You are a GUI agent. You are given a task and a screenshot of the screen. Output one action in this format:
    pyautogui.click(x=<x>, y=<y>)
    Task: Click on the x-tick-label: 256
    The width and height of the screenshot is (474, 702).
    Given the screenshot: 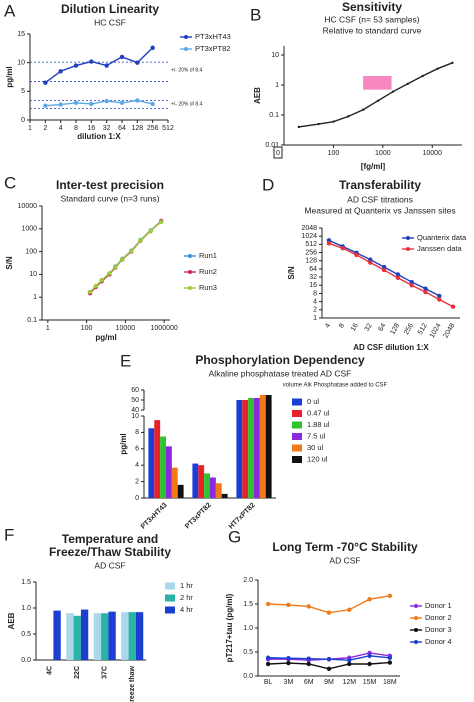 What is the action you would take?
    pyautogui.click(x=409, y=329)
    